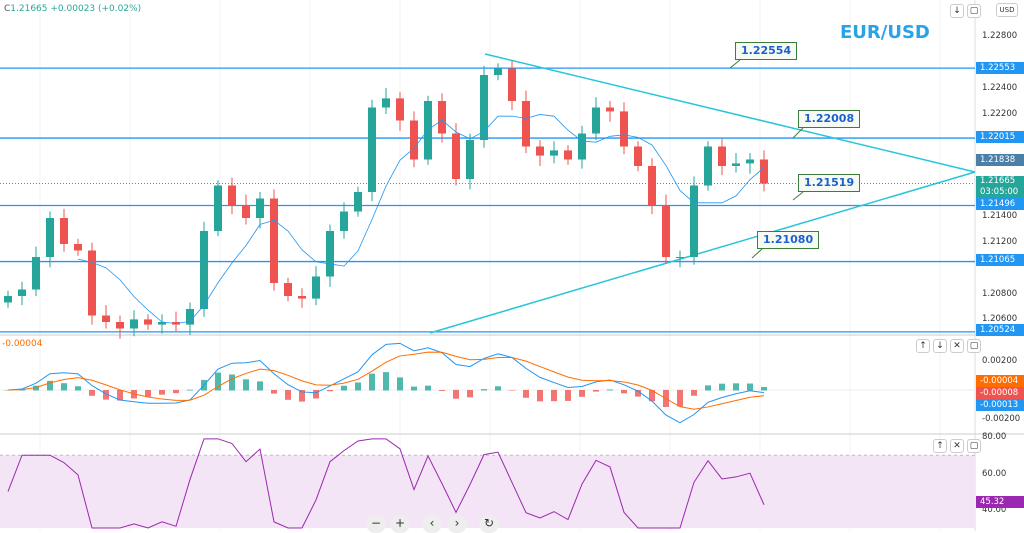 This screenshot has width=1024, height=533. Describe the element at coordinates (923, 346) in the screenshot. I see `macd-up-button: ↑` at that location.